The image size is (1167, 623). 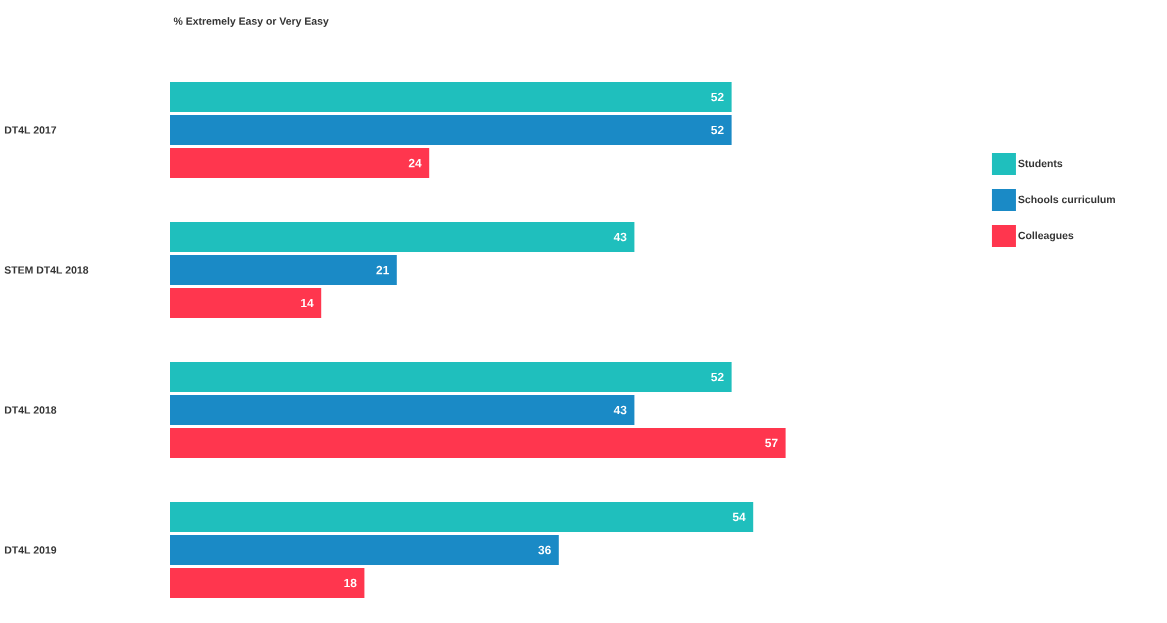 I want to click on data-label: 21, so click(x=382, y=270).